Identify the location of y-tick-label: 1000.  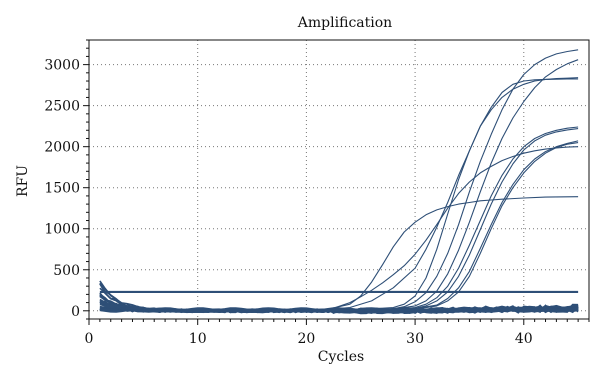
(62, 230).